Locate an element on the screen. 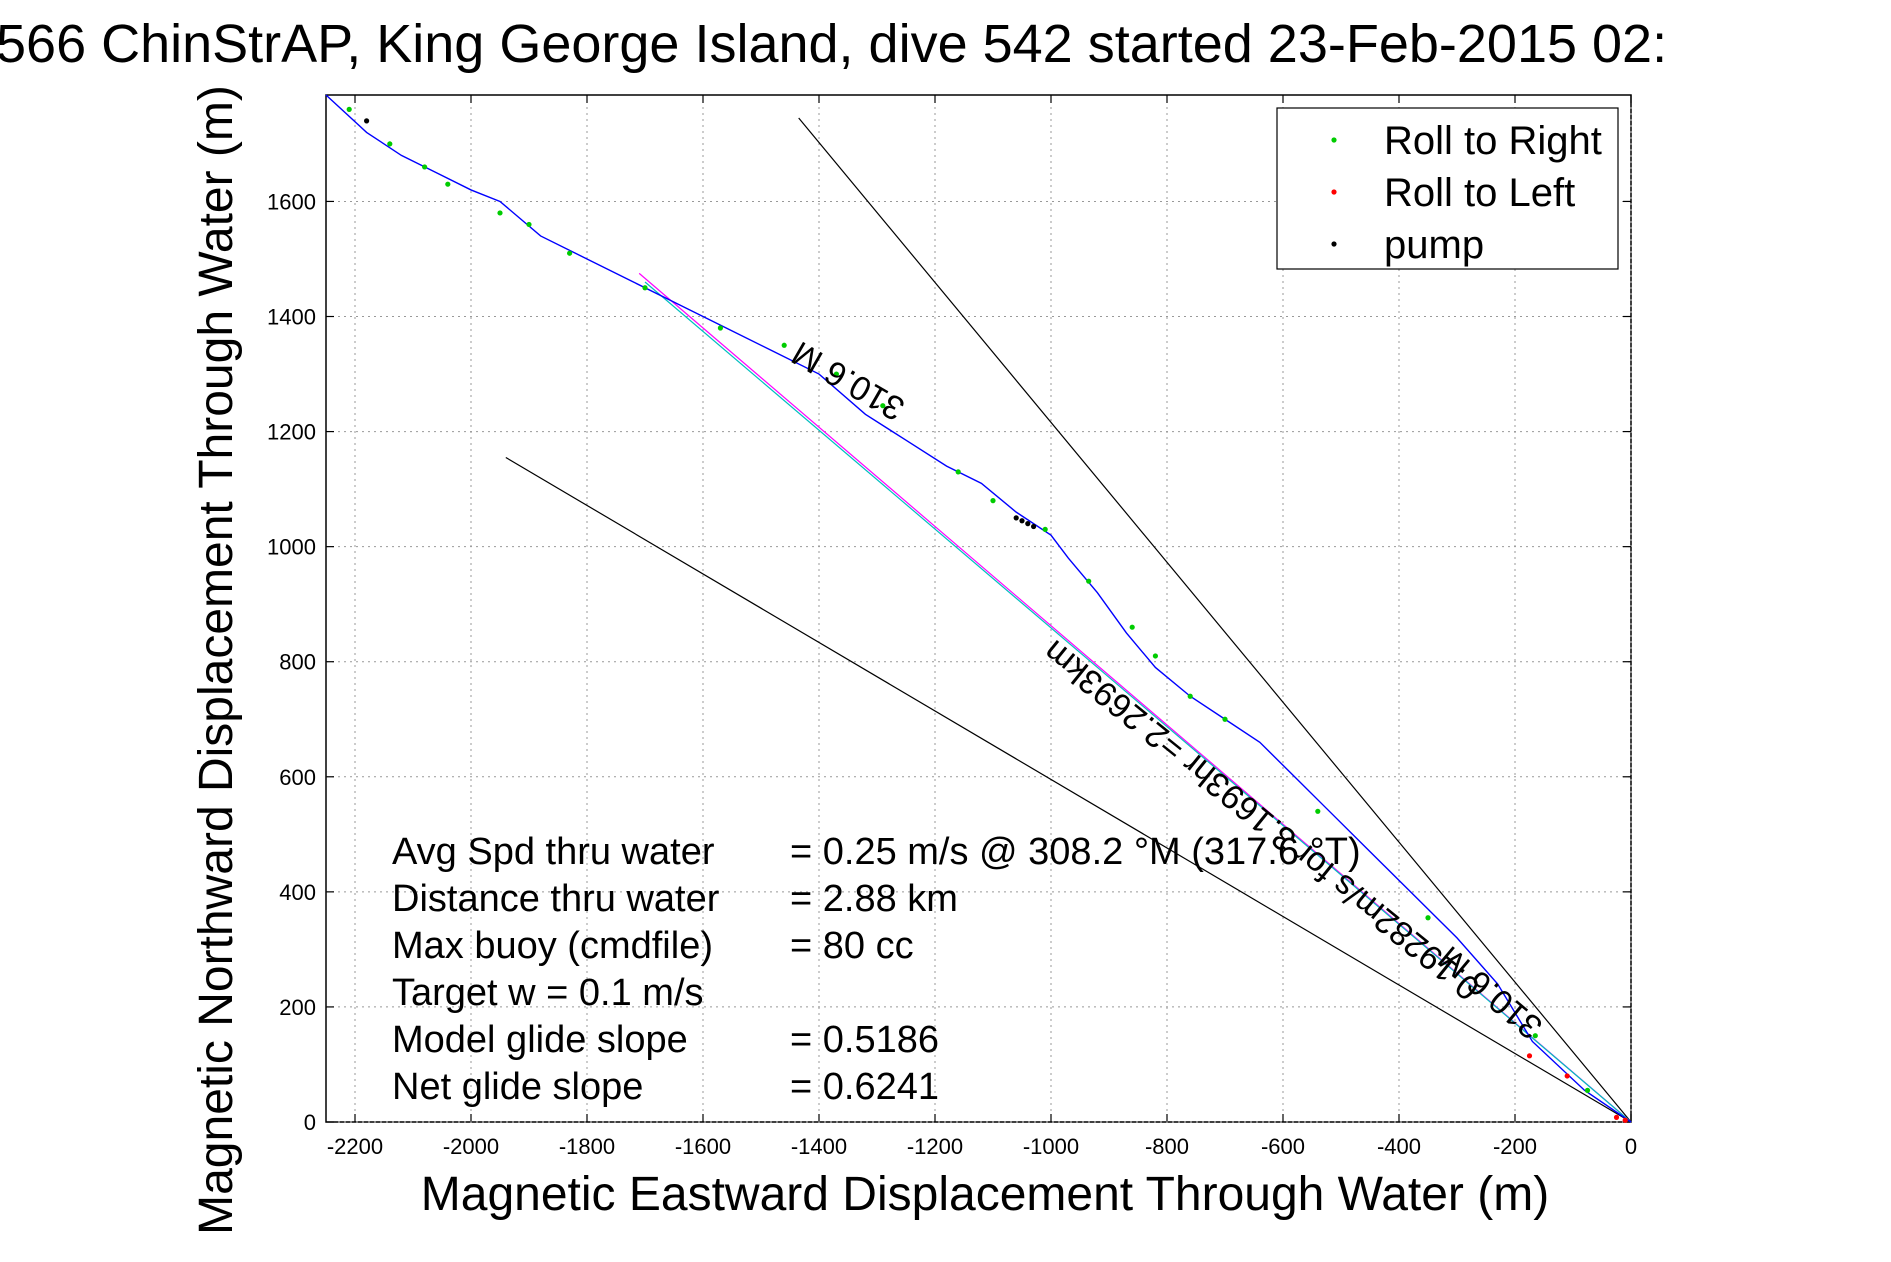 Image resolution: width=1891 pixels, height=1262 pixels. stat-label: Net glide slope is located at coordinates (517, 1087).